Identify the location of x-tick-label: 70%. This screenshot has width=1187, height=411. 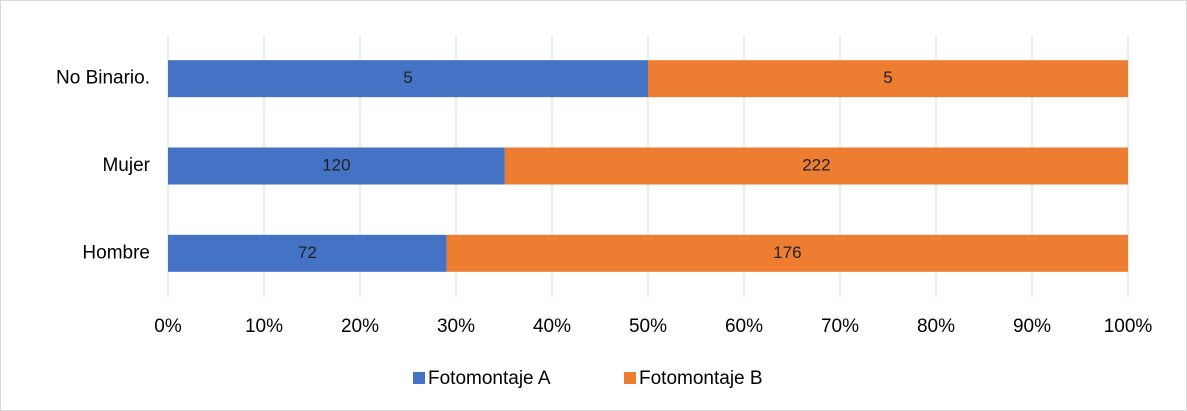
(840, 326).